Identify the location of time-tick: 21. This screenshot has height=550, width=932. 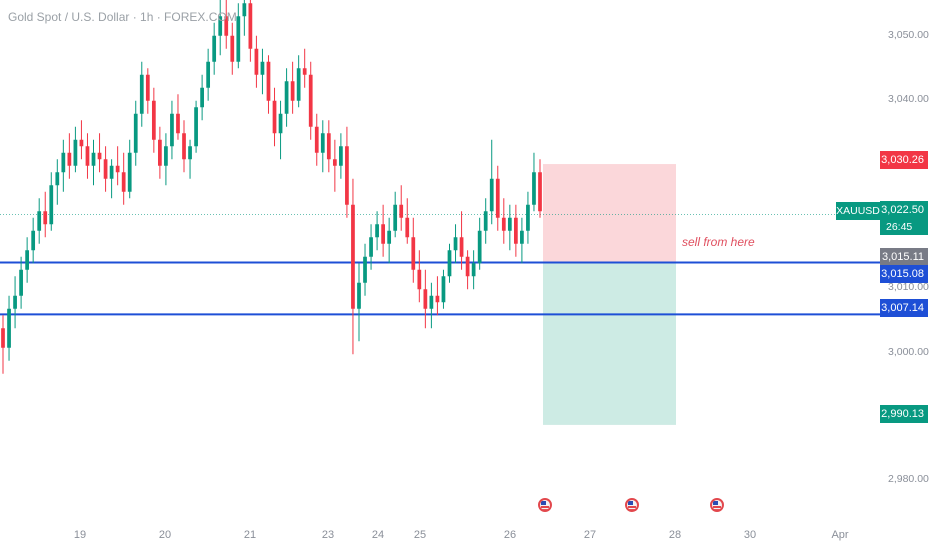
(250, 535).